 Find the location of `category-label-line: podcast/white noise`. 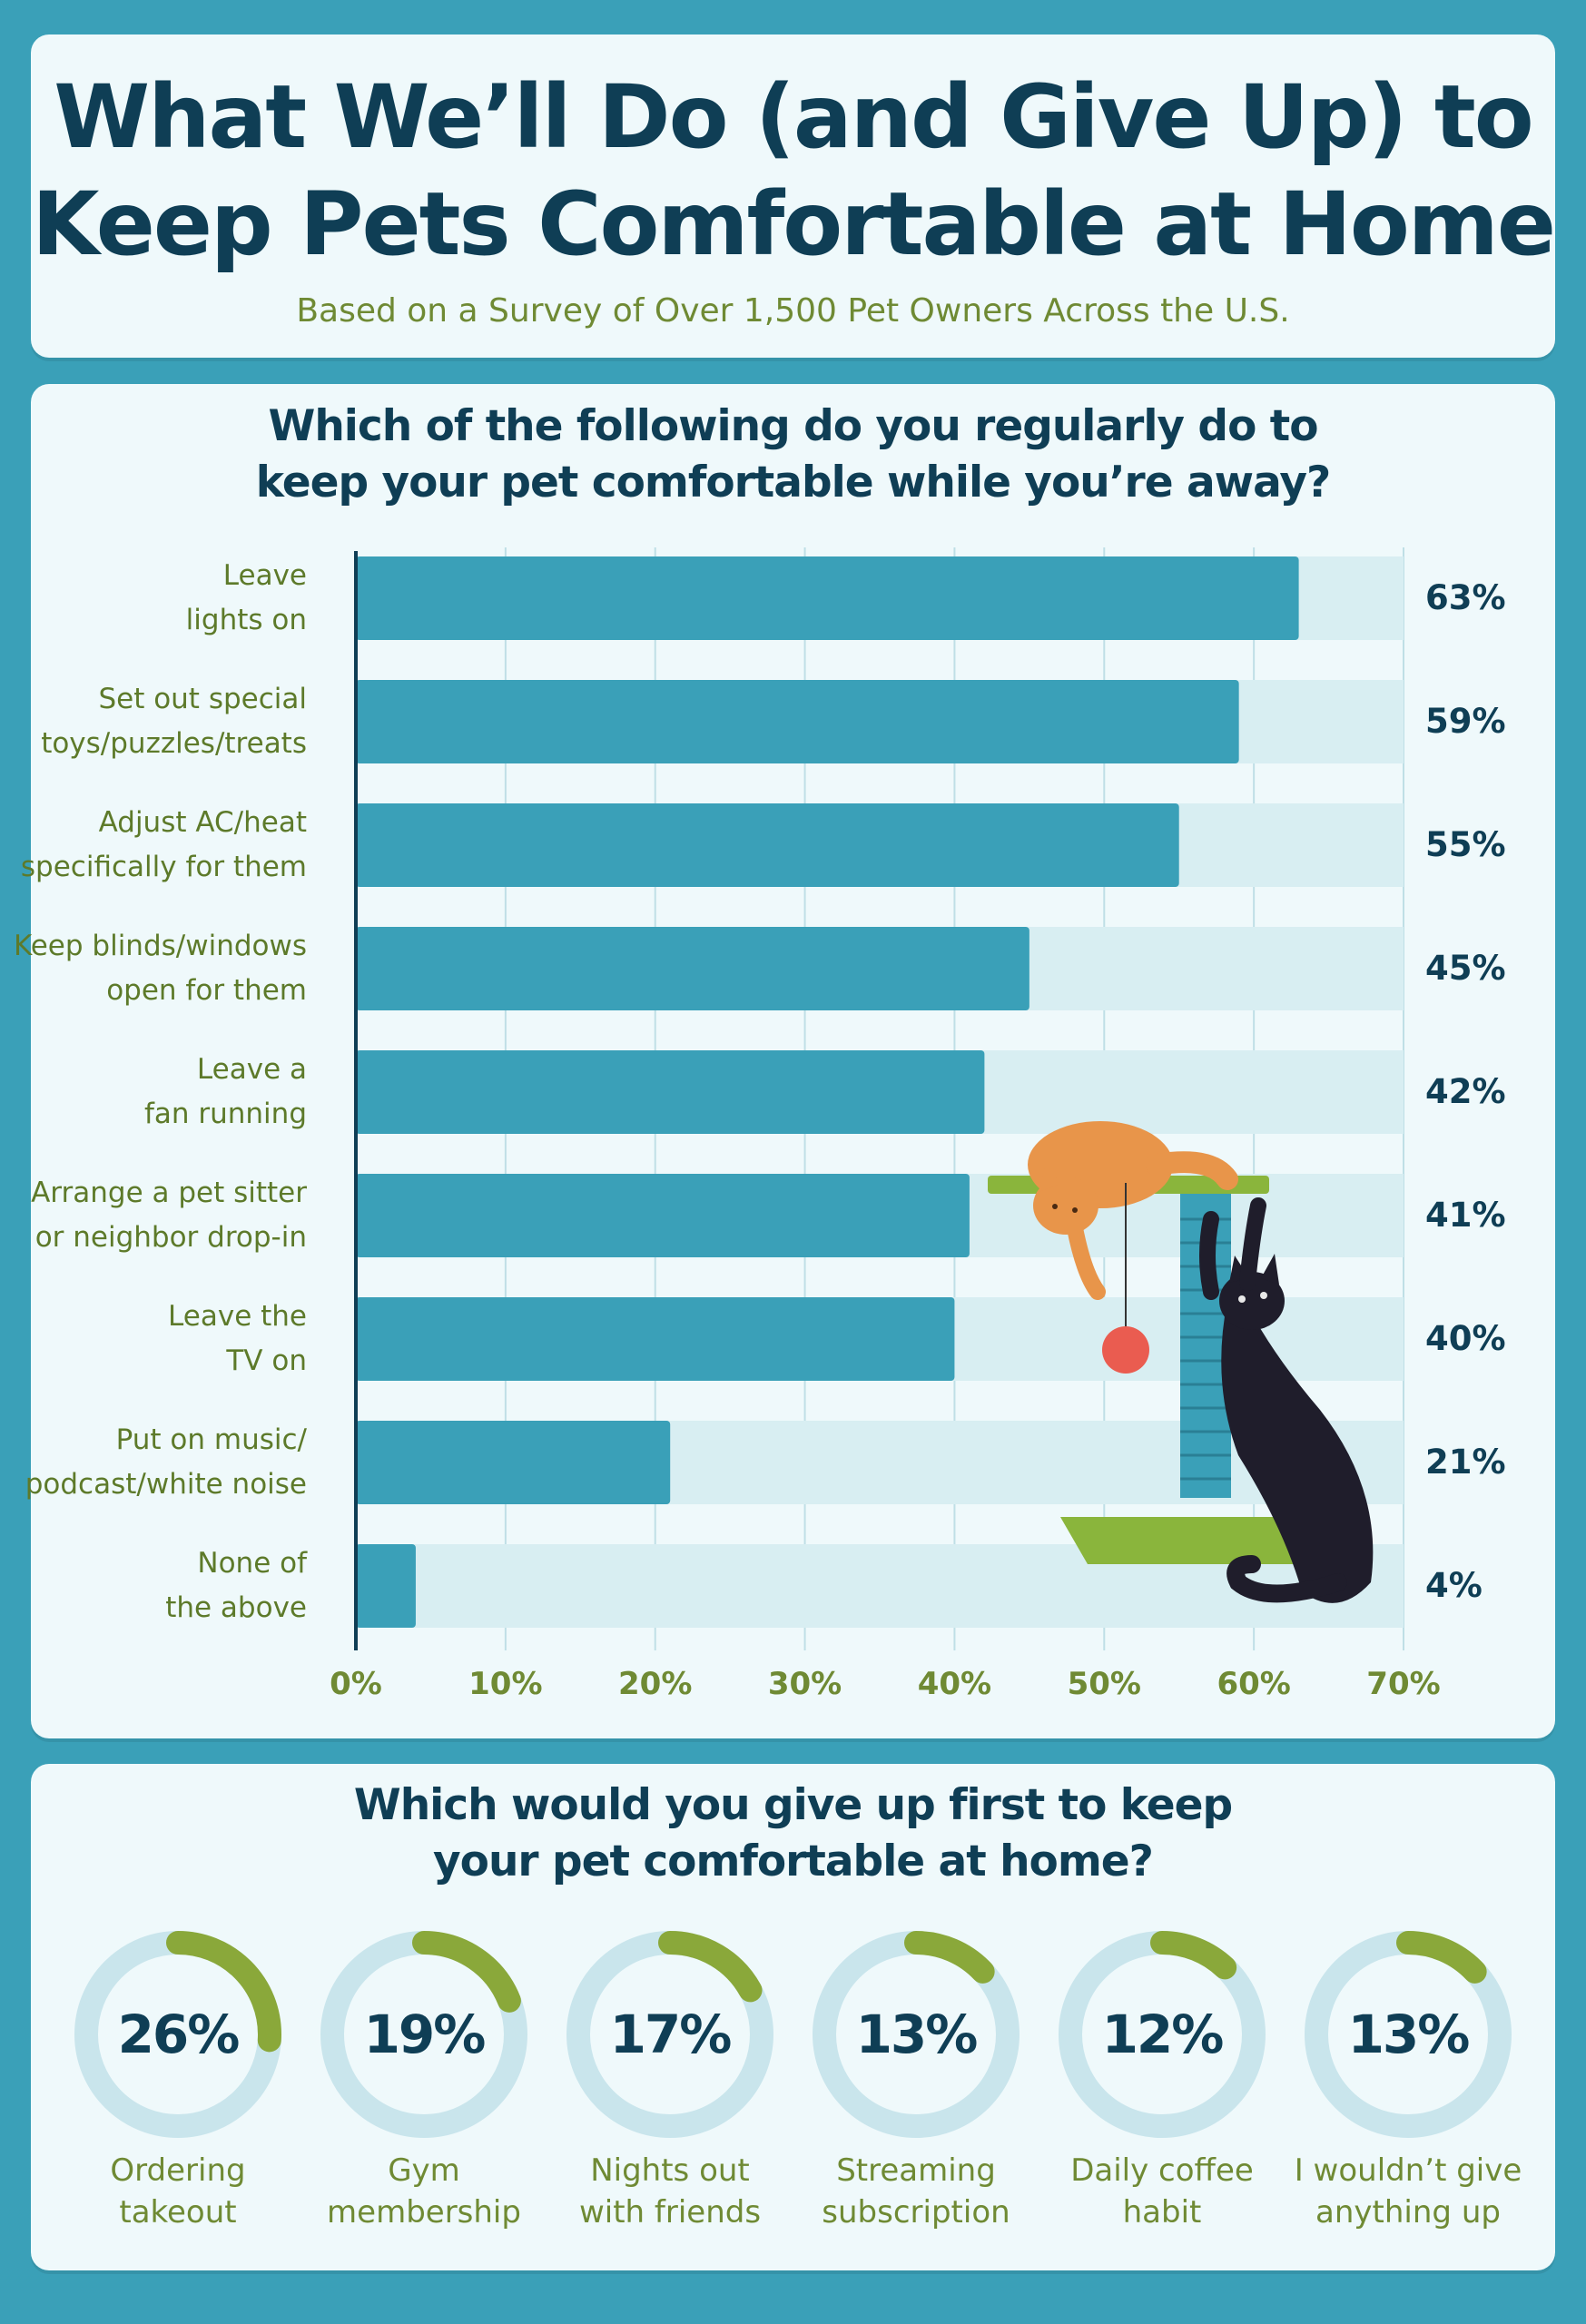

category-label-line: podcast/white noise is located at coordinates (166, 1484).